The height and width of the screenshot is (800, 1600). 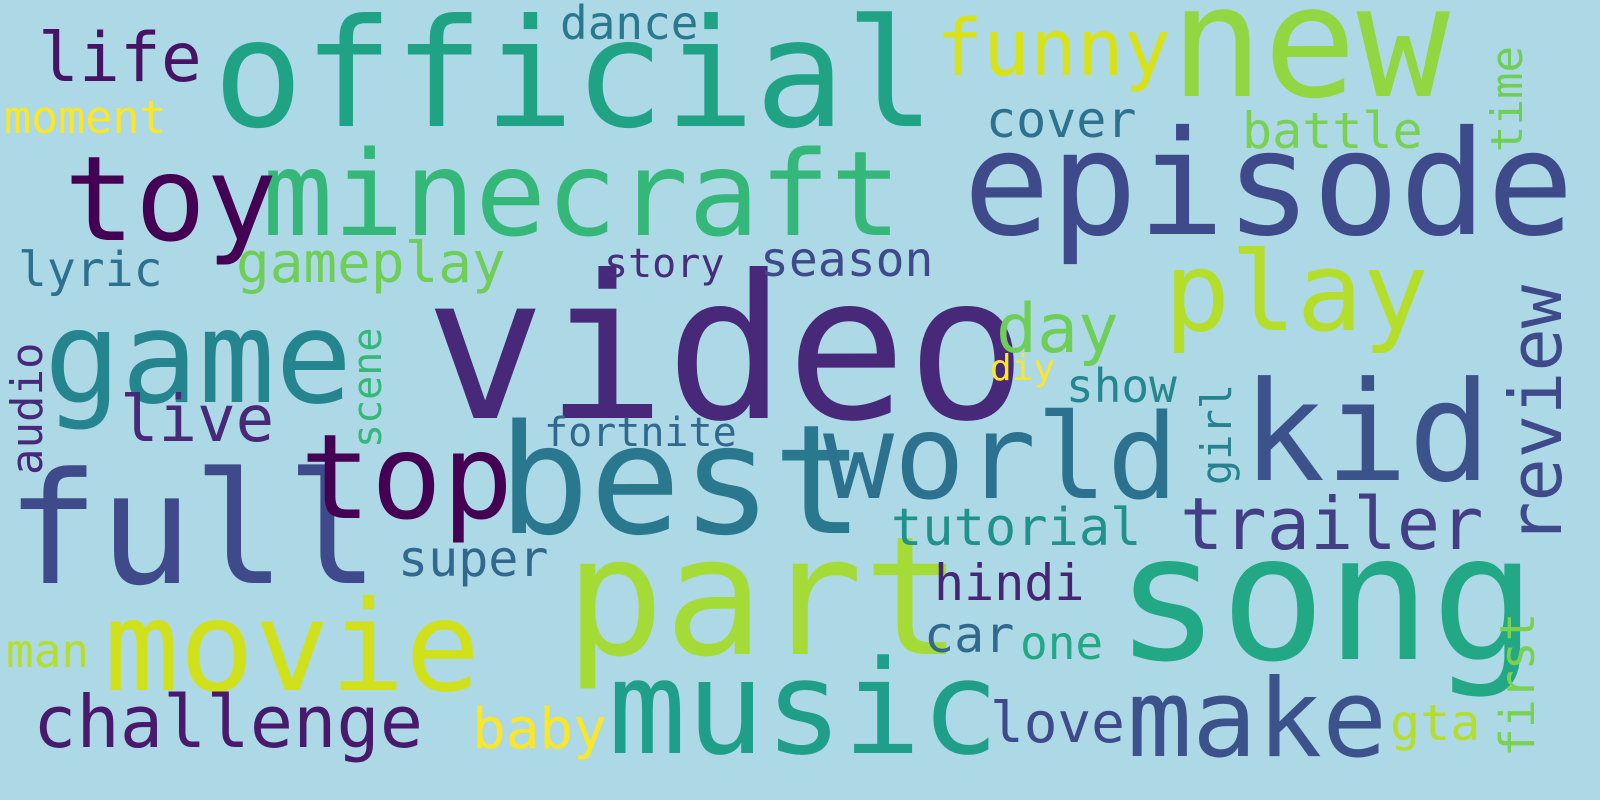 I want to click on word-episode: episode, so click(x=1269, y=184).